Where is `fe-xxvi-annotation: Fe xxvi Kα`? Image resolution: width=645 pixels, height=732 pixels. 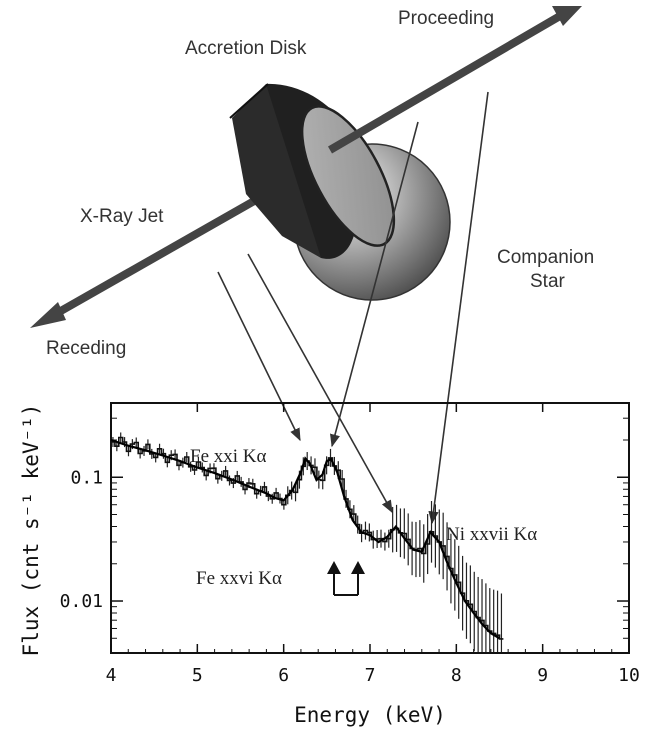 fe-xxvi-annotation: Fe xxvi Kα is located at coordinates (239, 578).